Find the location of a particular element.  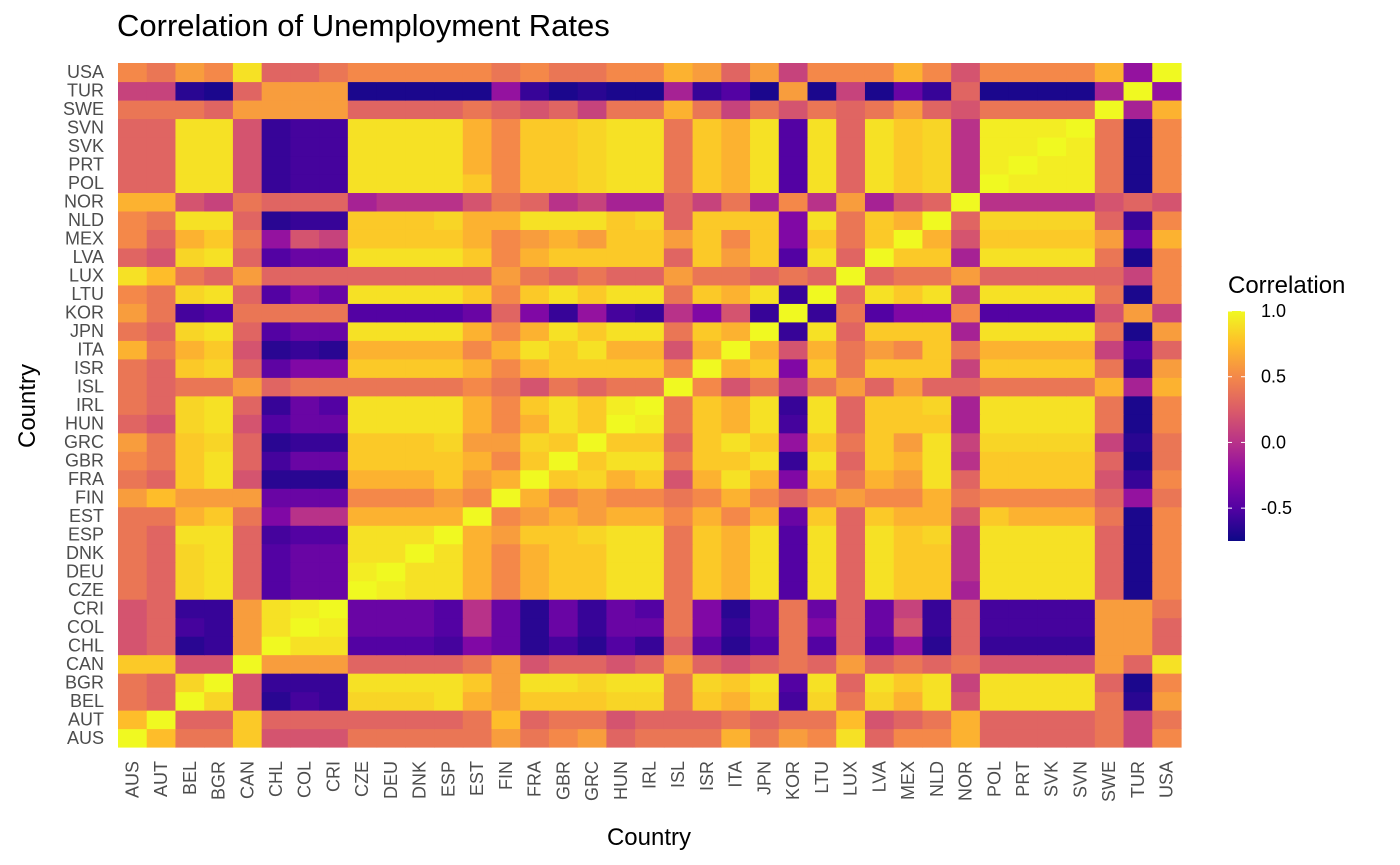

heatmap-cell-LUX-JPN is located at coordinates (765, 276).